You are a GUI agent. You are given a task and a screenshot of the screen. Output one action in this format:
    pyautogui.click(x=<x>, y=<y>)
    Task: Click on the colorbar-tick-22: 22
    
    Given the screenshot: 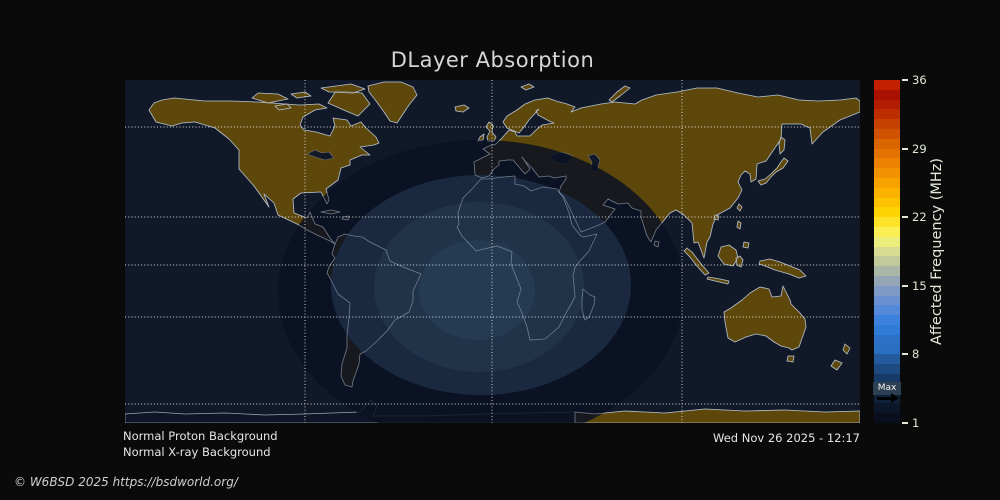 What is the action you would take?
    pyautogui.click(x=914, y=217)
    